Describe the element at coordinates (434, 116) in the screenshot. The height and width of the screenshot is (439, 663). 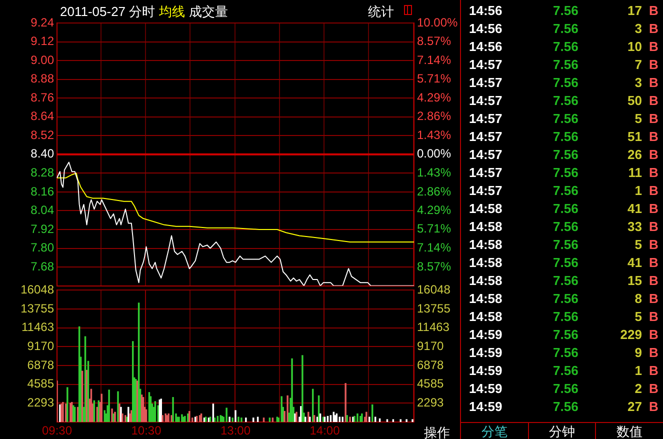
I see `y2-tick-label: 2.86%` at that location.